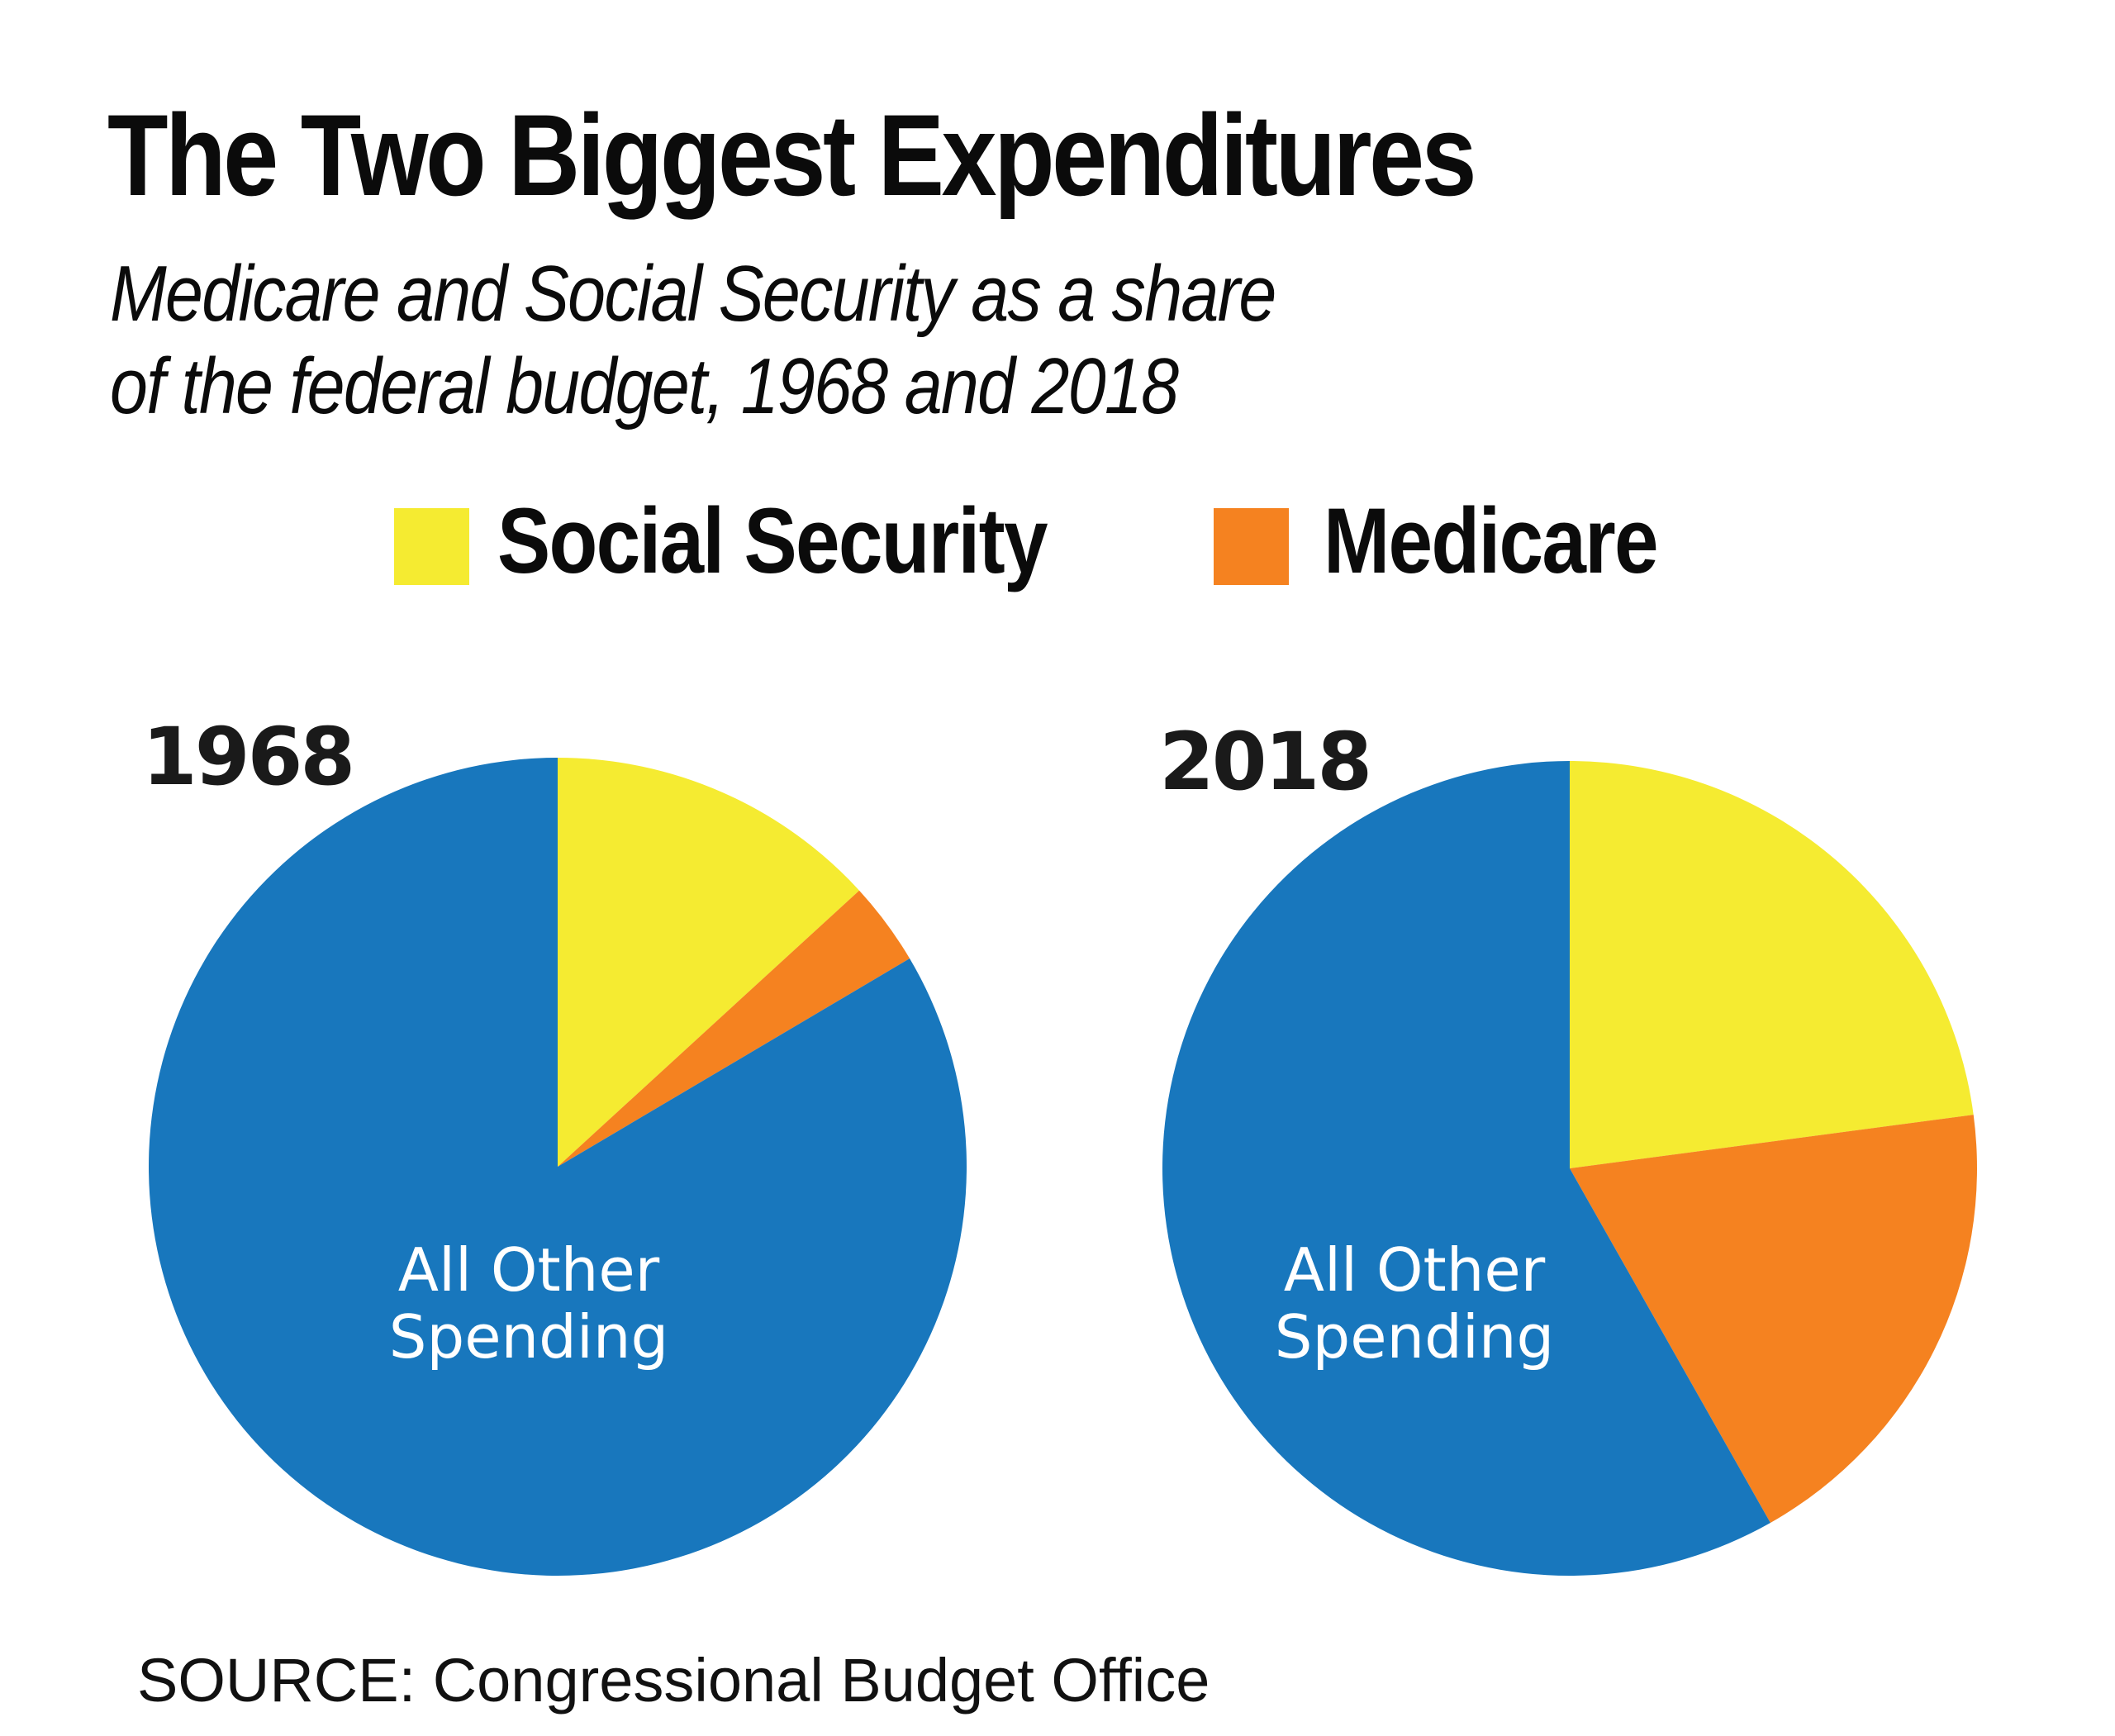 This screenshot has width=2115, height=1736. I want to click on slice-label-2018-line-1: All Other, so click(1415, 1270).